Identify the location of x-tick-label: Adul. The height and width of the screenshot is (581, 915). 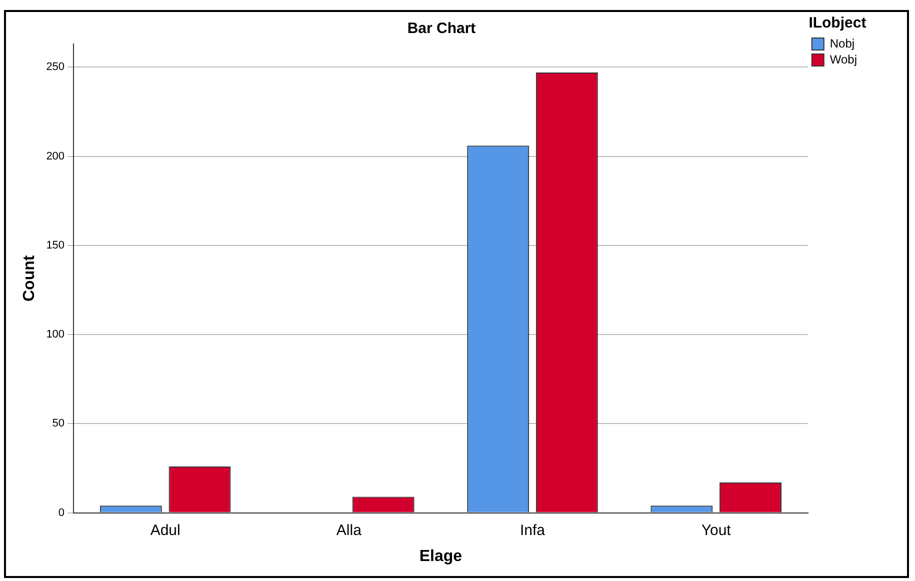
(165, 530).